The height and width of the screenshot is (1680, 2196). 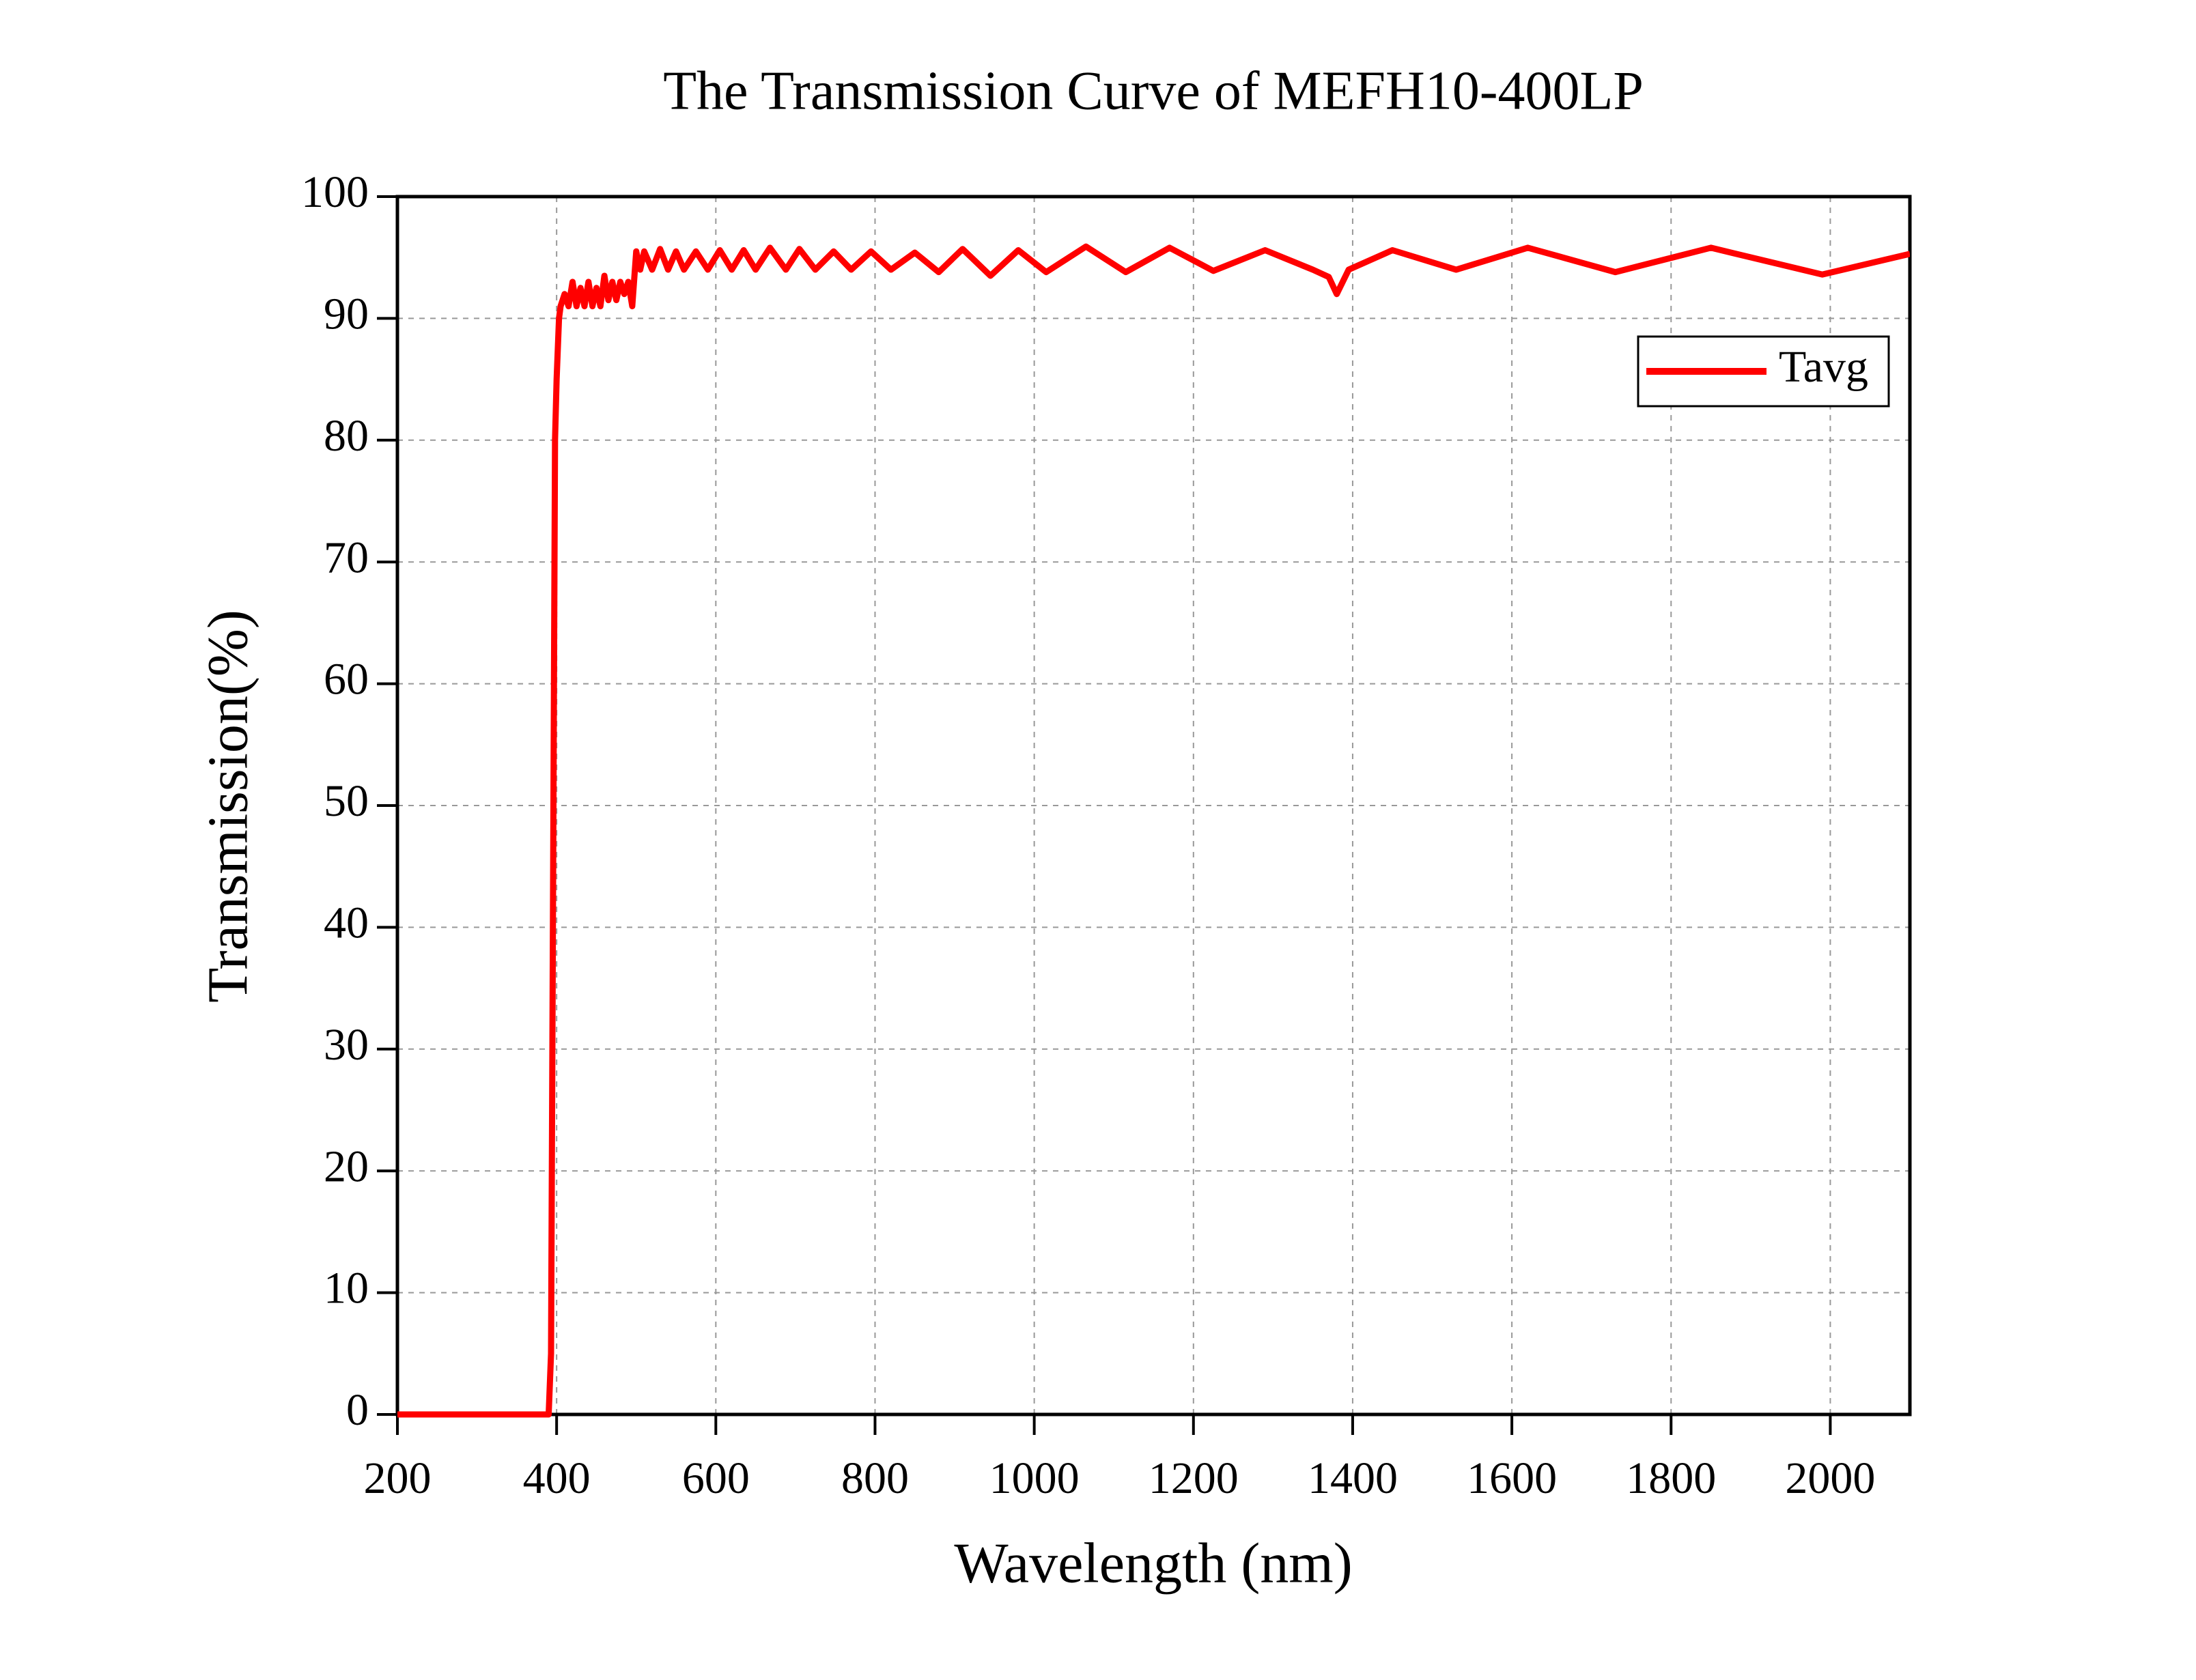 What do you see at coordinates (335, 192) in the screenshot?
I see `y-tick-label: 100` at bounding box center [335, 192].